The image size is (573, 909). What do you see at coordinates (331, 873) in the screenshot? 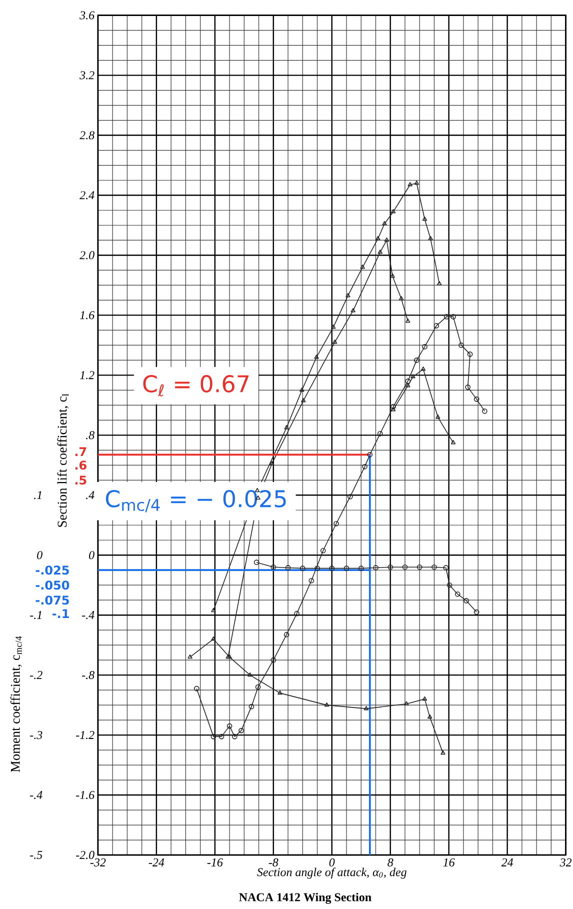
I see `x-axis-title: Section angle of attack, α$_{0}$, deg` at bounding box center [331, 873].